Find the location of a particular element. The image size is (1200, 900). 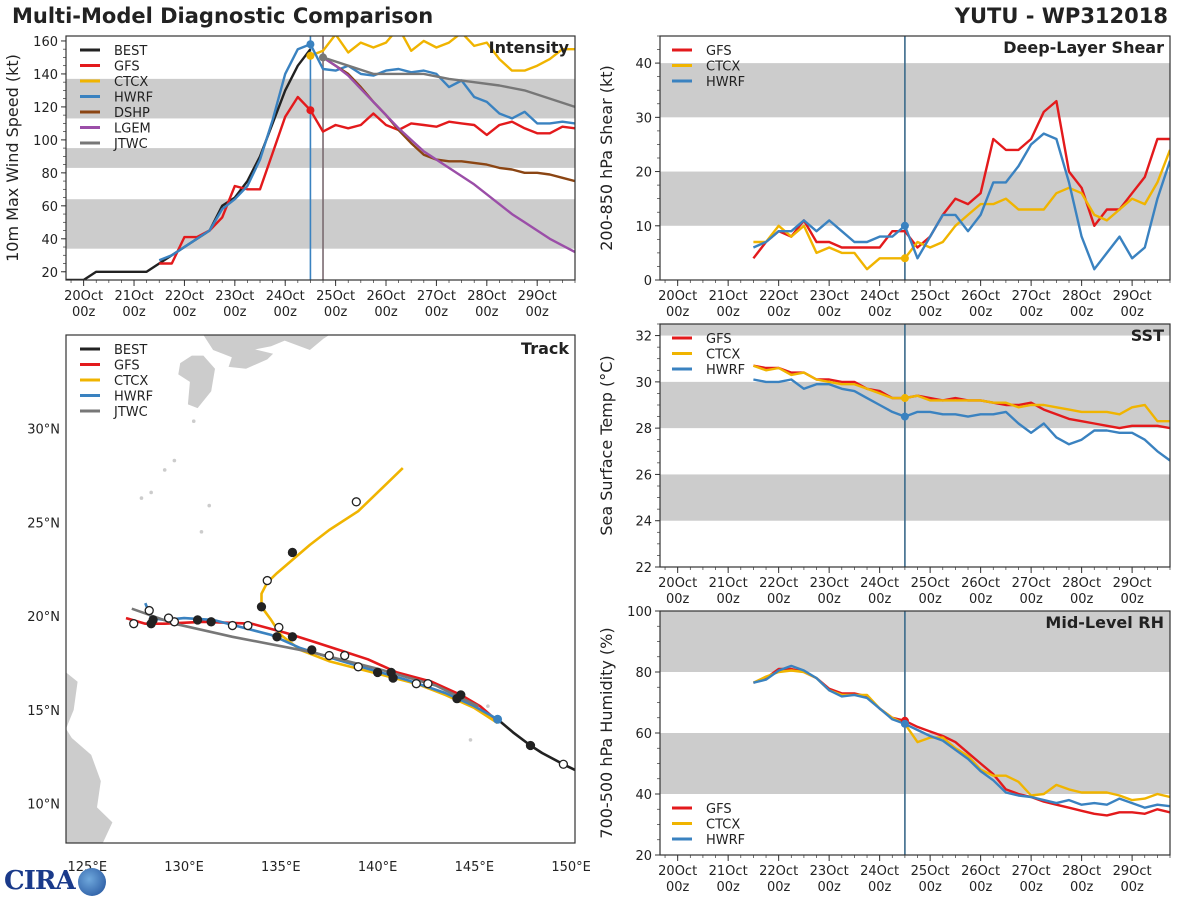

y-axis-label: 700-500 hPa Humidity (%) is located at coordinates (606, 732).